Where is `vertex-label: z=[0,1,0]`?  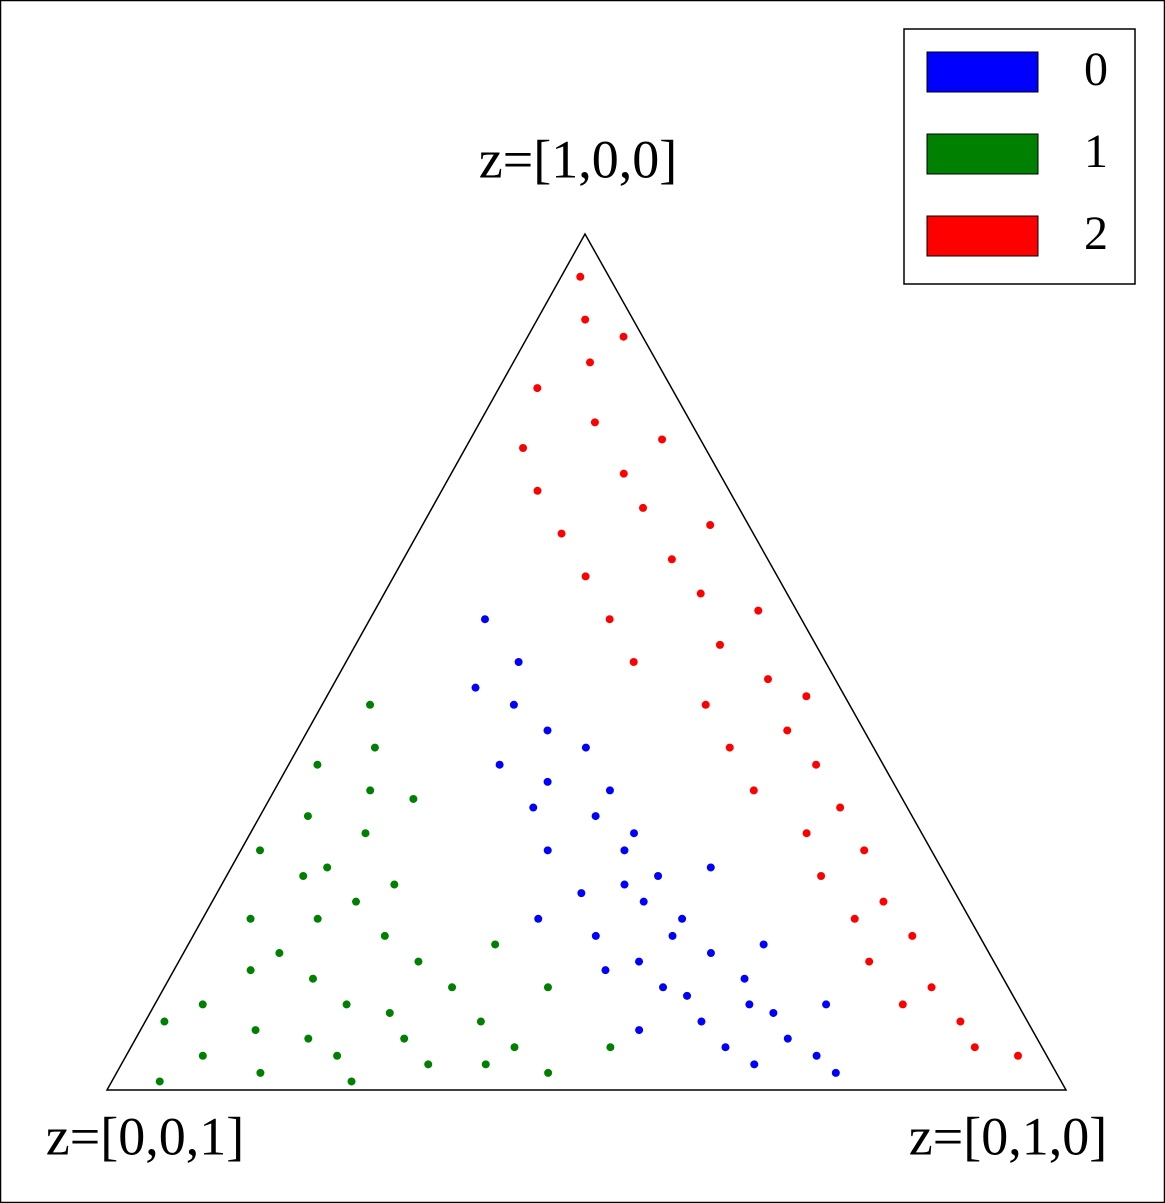
vertex-label: z=[0,1,0] is located at coordinates (1008, 1136).